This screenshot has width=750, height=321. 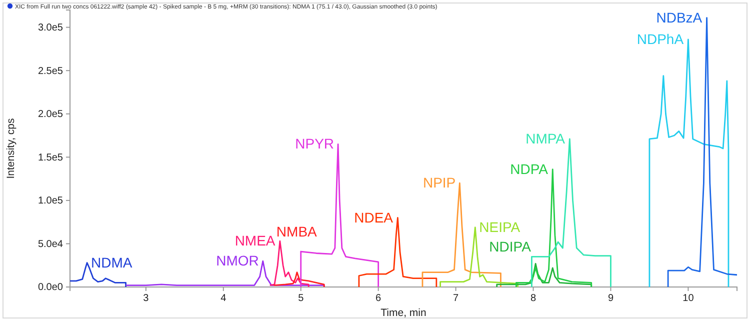 What do you see at coordinates (456, 298) in the screenshot?
I see `x-tick-label: 7` at bounding box center [456, 298].